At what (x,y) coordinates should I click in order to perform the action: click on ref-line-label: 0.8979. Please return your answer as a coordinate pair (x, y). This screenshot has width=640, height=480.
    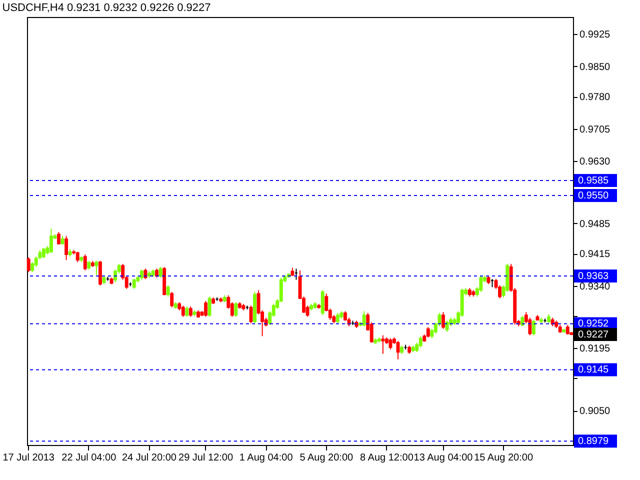
    Looking at the image, I should click on (594, 442).